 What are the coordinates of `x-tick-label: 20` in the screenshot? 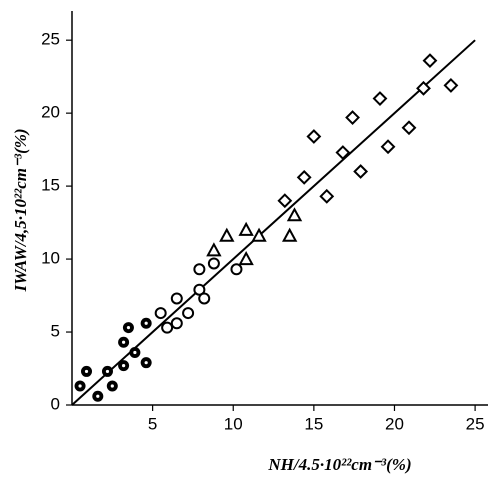 It's located at (394, 423).